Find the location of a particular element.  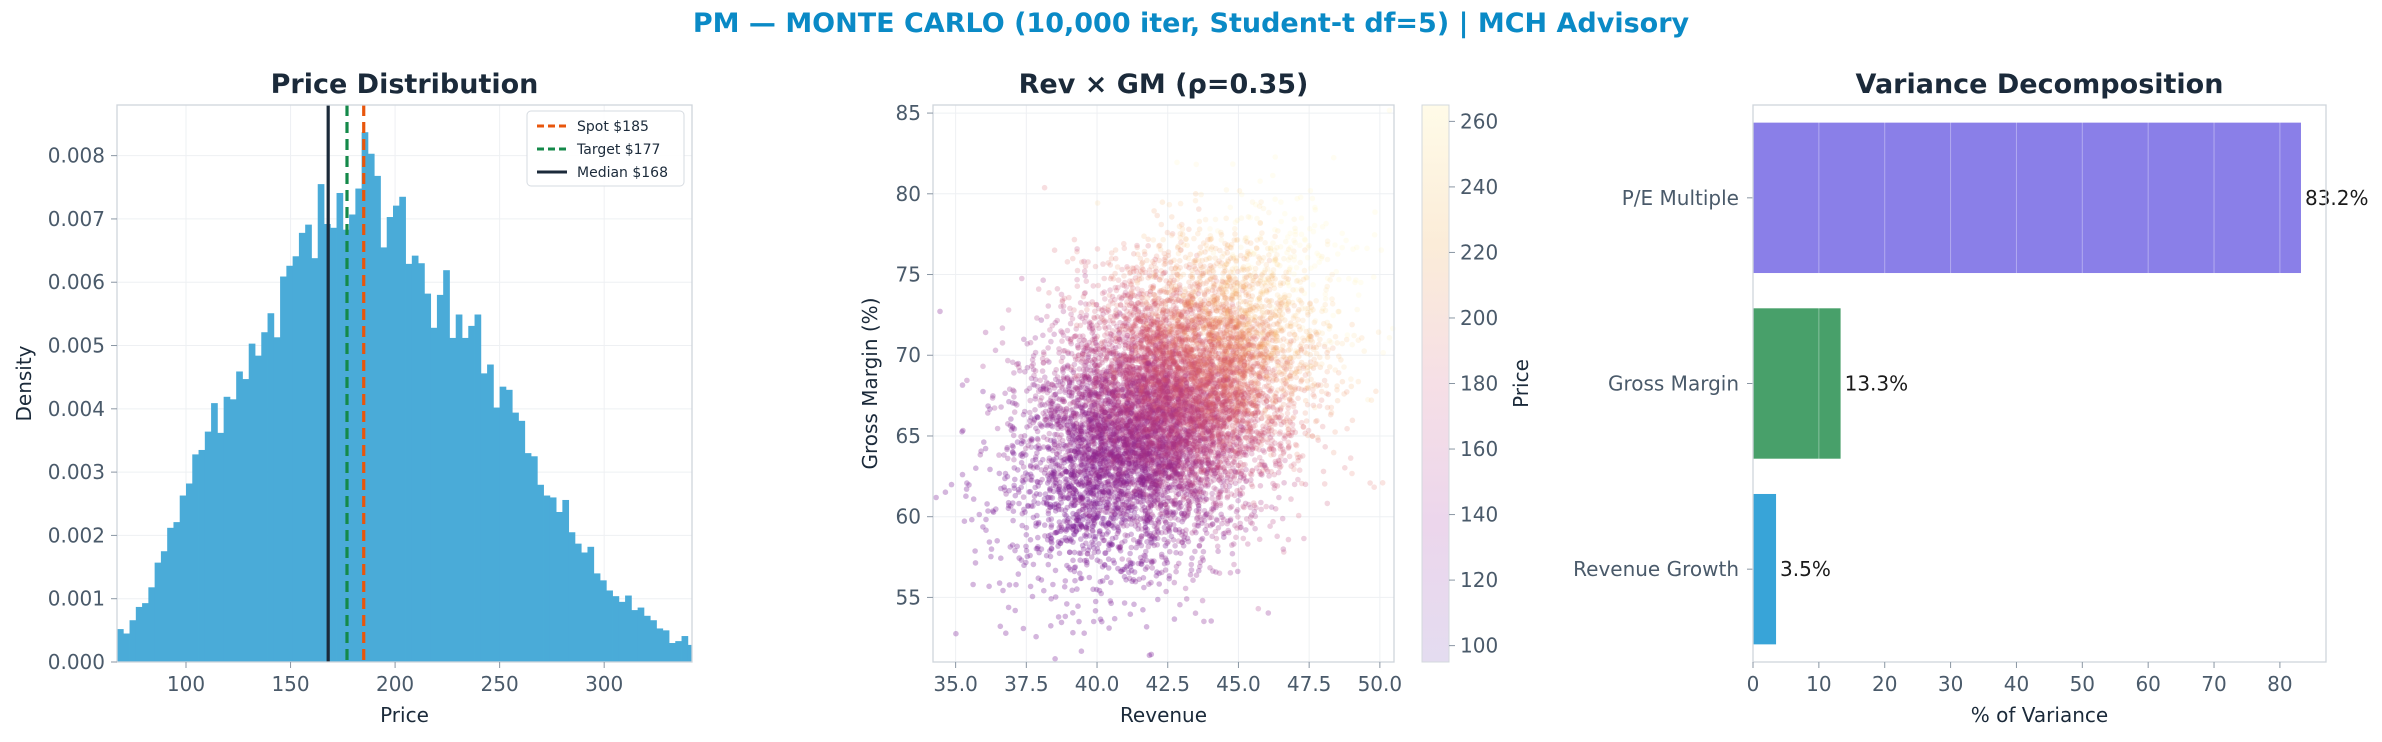

y-tick-label: 0.008 is located at coordinates (76, 156).